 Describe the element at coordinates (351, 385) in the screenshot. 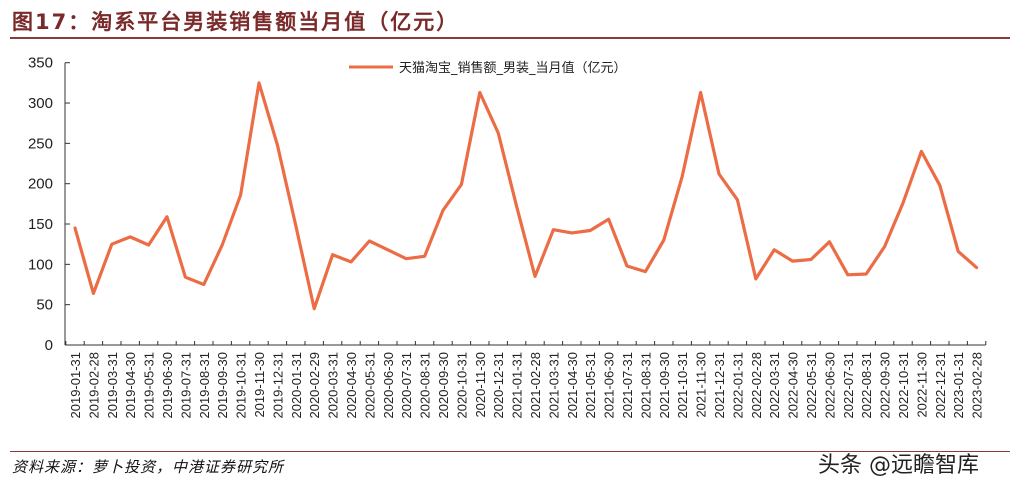

I see `x-tick-label: 2020-04-30` at that location.